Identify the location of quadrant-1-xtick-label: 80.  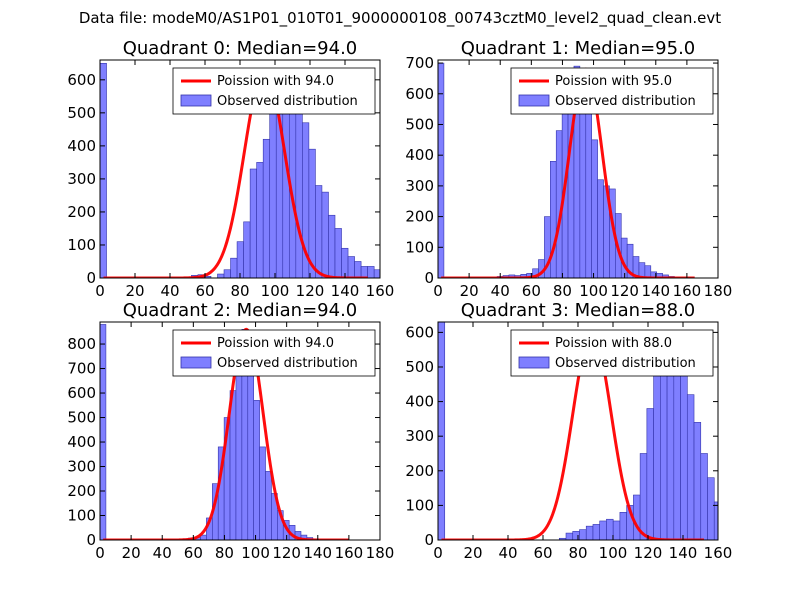
(562, 291).